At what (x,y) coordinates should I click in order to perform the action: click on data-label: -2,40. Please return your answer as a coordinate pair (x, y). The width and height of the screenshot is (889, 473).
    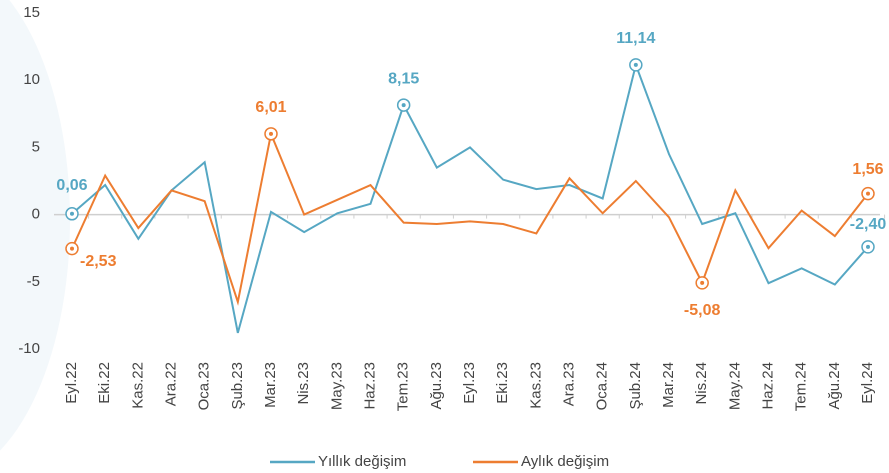
    Looking at the image, I should click on (868, 224).